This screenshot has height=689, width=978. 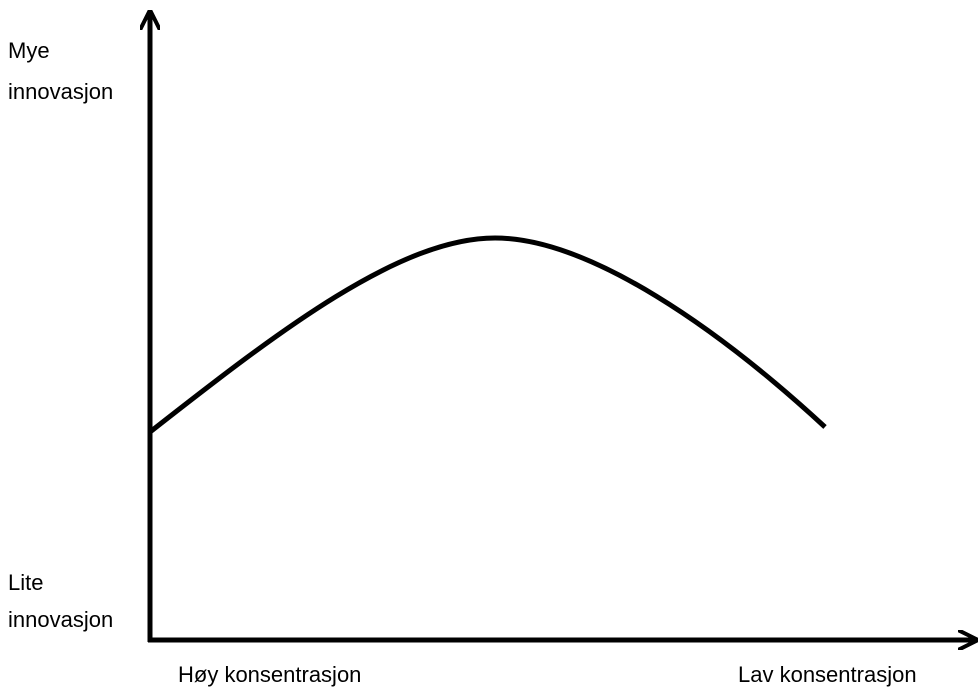 What do you see at coordinates (827, 674) in the screenshot?
I see `x-right-label: Lav konsentrasjon` at bounding box center [827, 674].